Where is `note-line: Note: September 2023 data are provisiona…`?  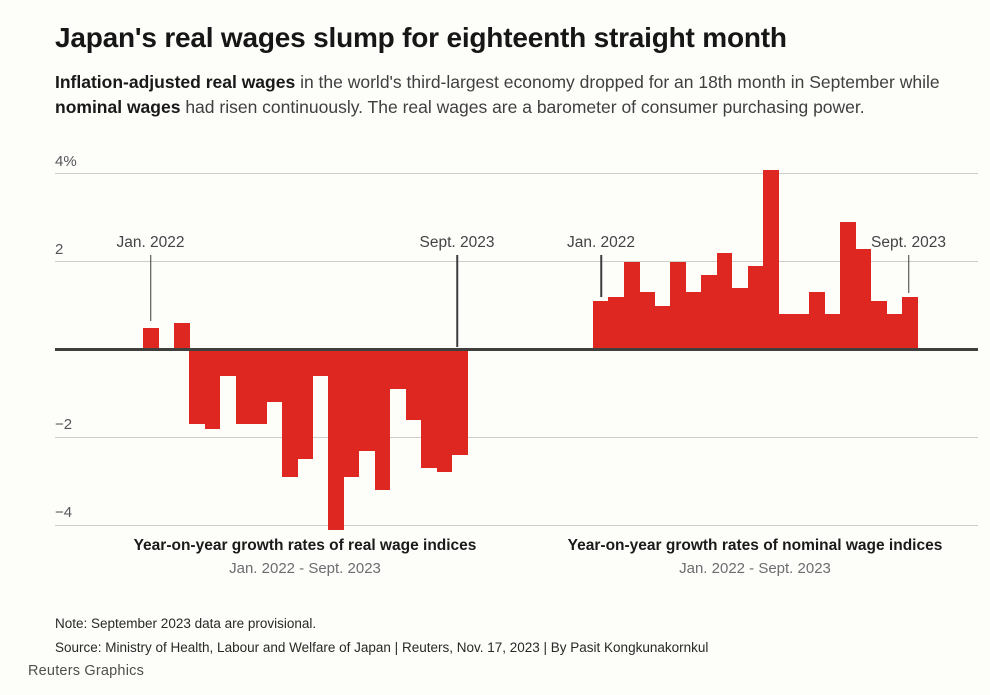 note-line: Note: September 2023 data are provisiona… is located at coordinates (186, 623).